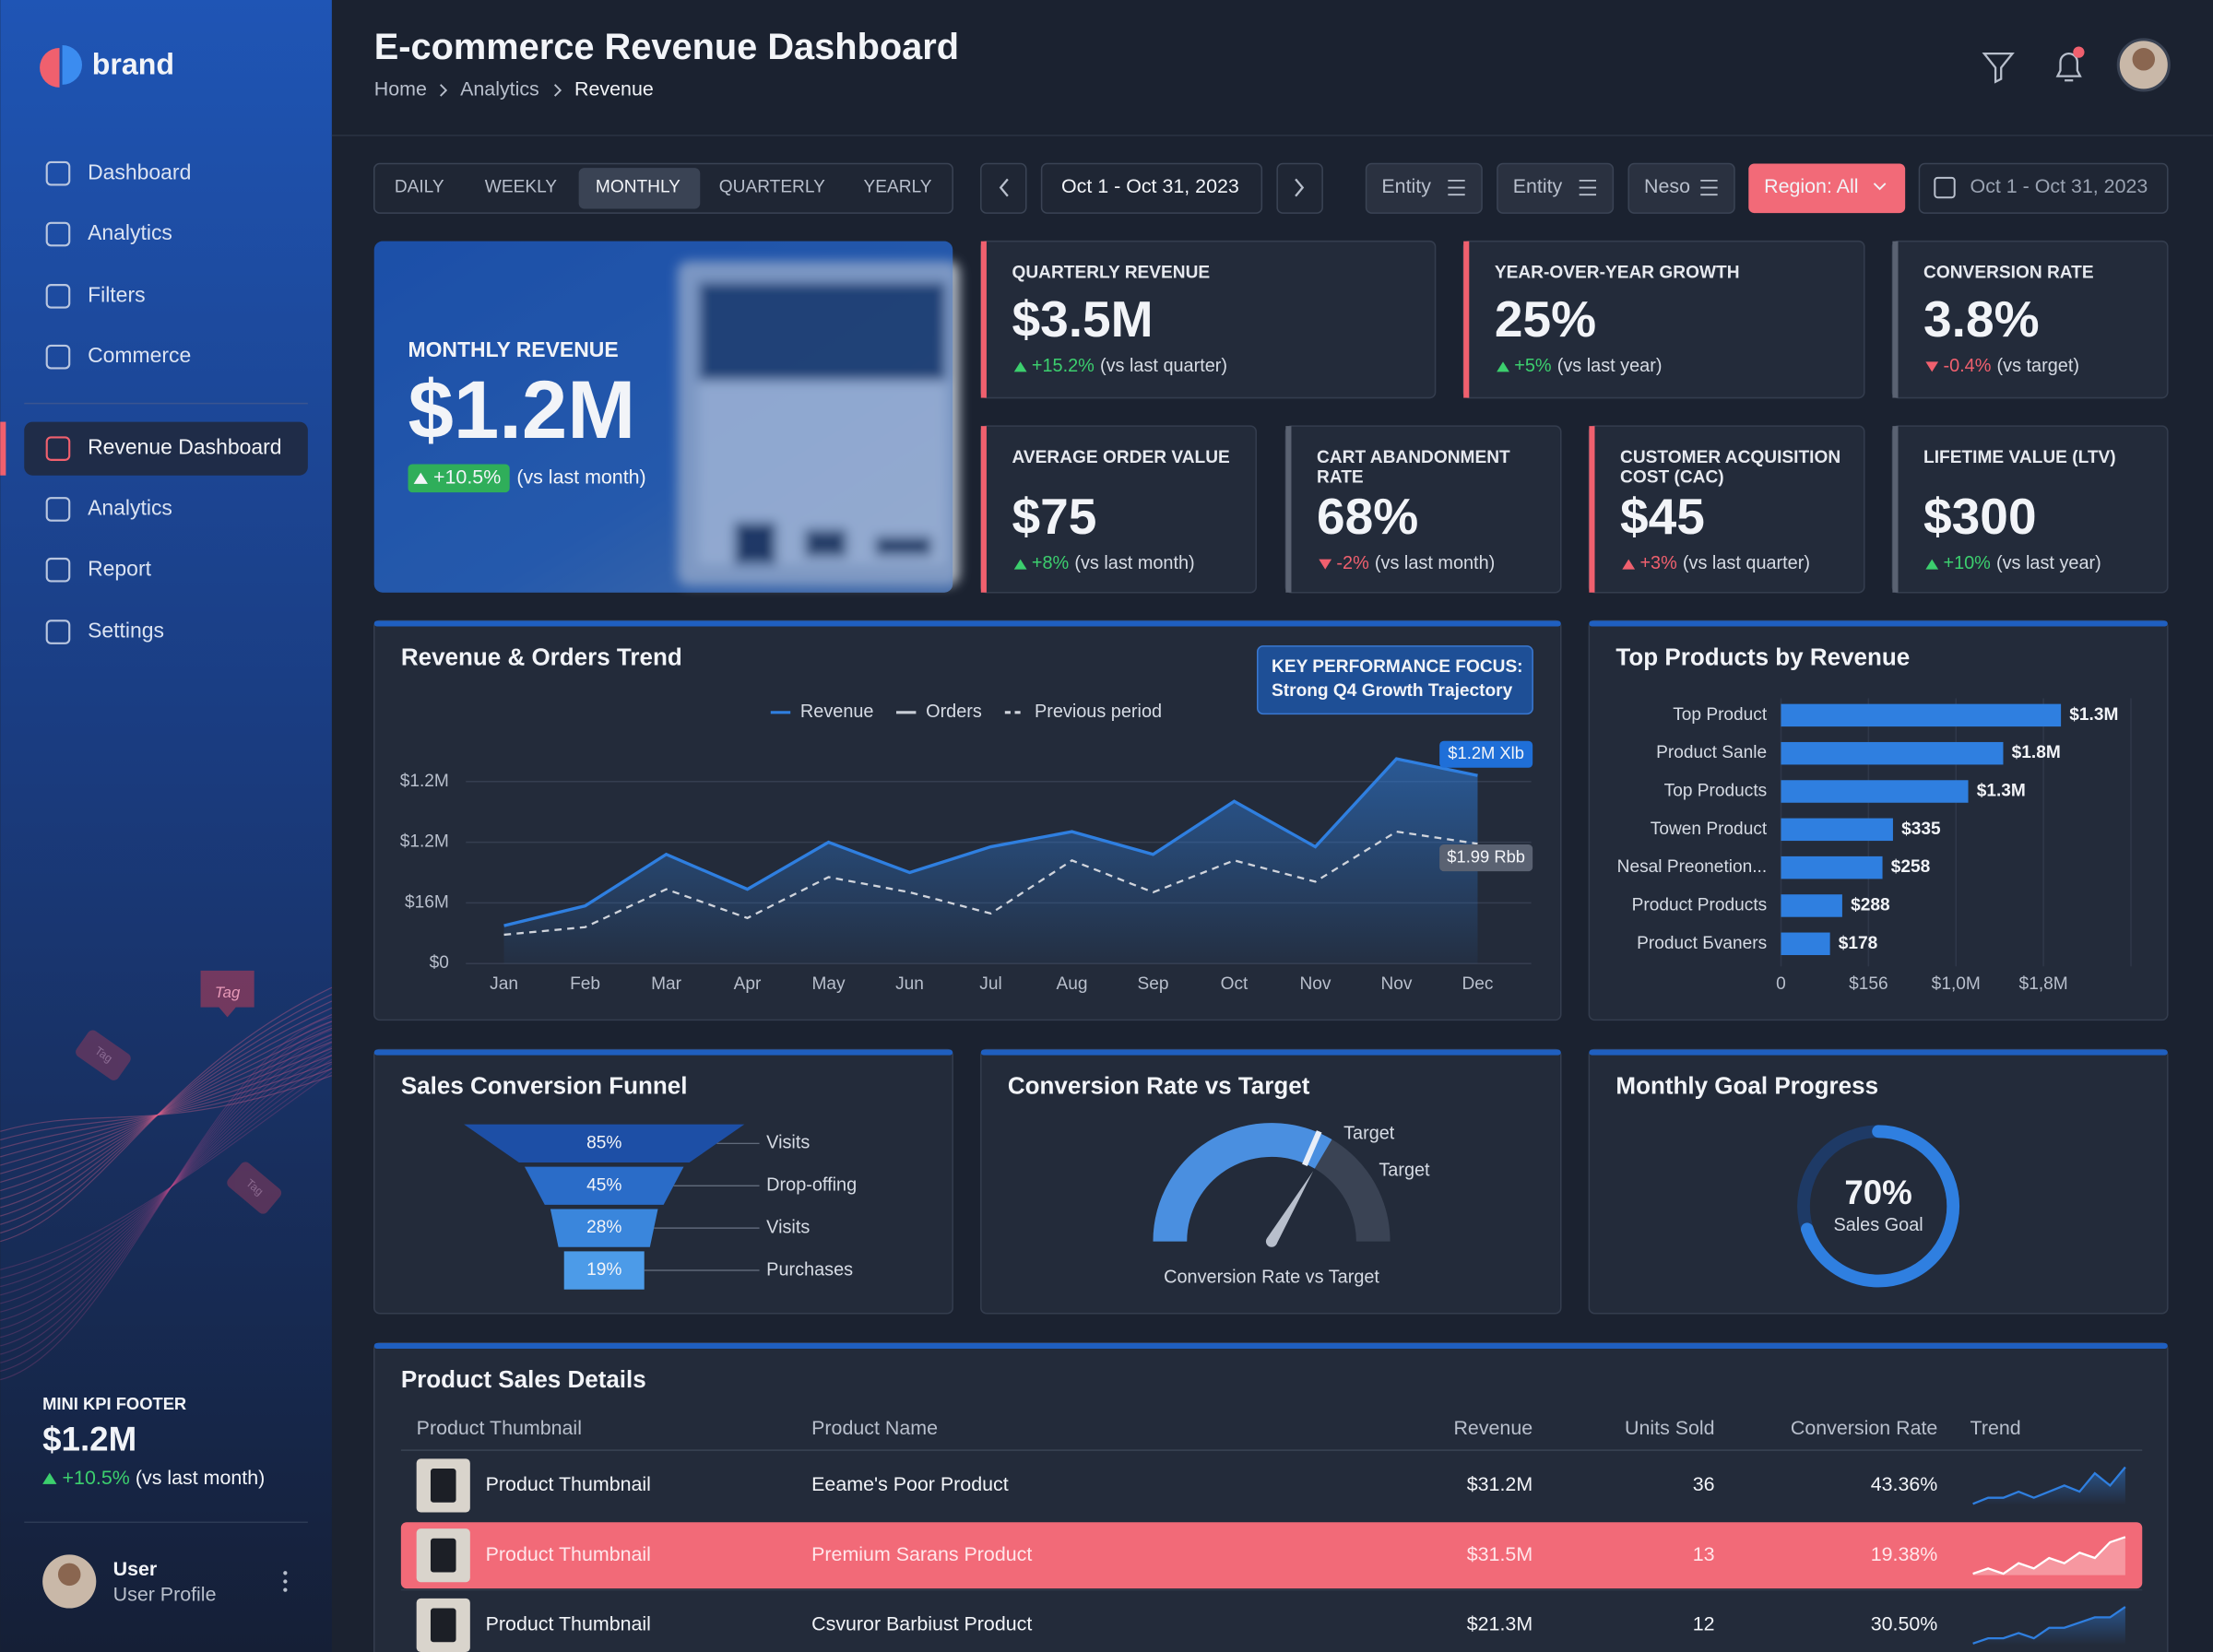  Describe the element at coordinates (1720, 715) in the screenshot. I see `bar-category: Top Product` at that location.